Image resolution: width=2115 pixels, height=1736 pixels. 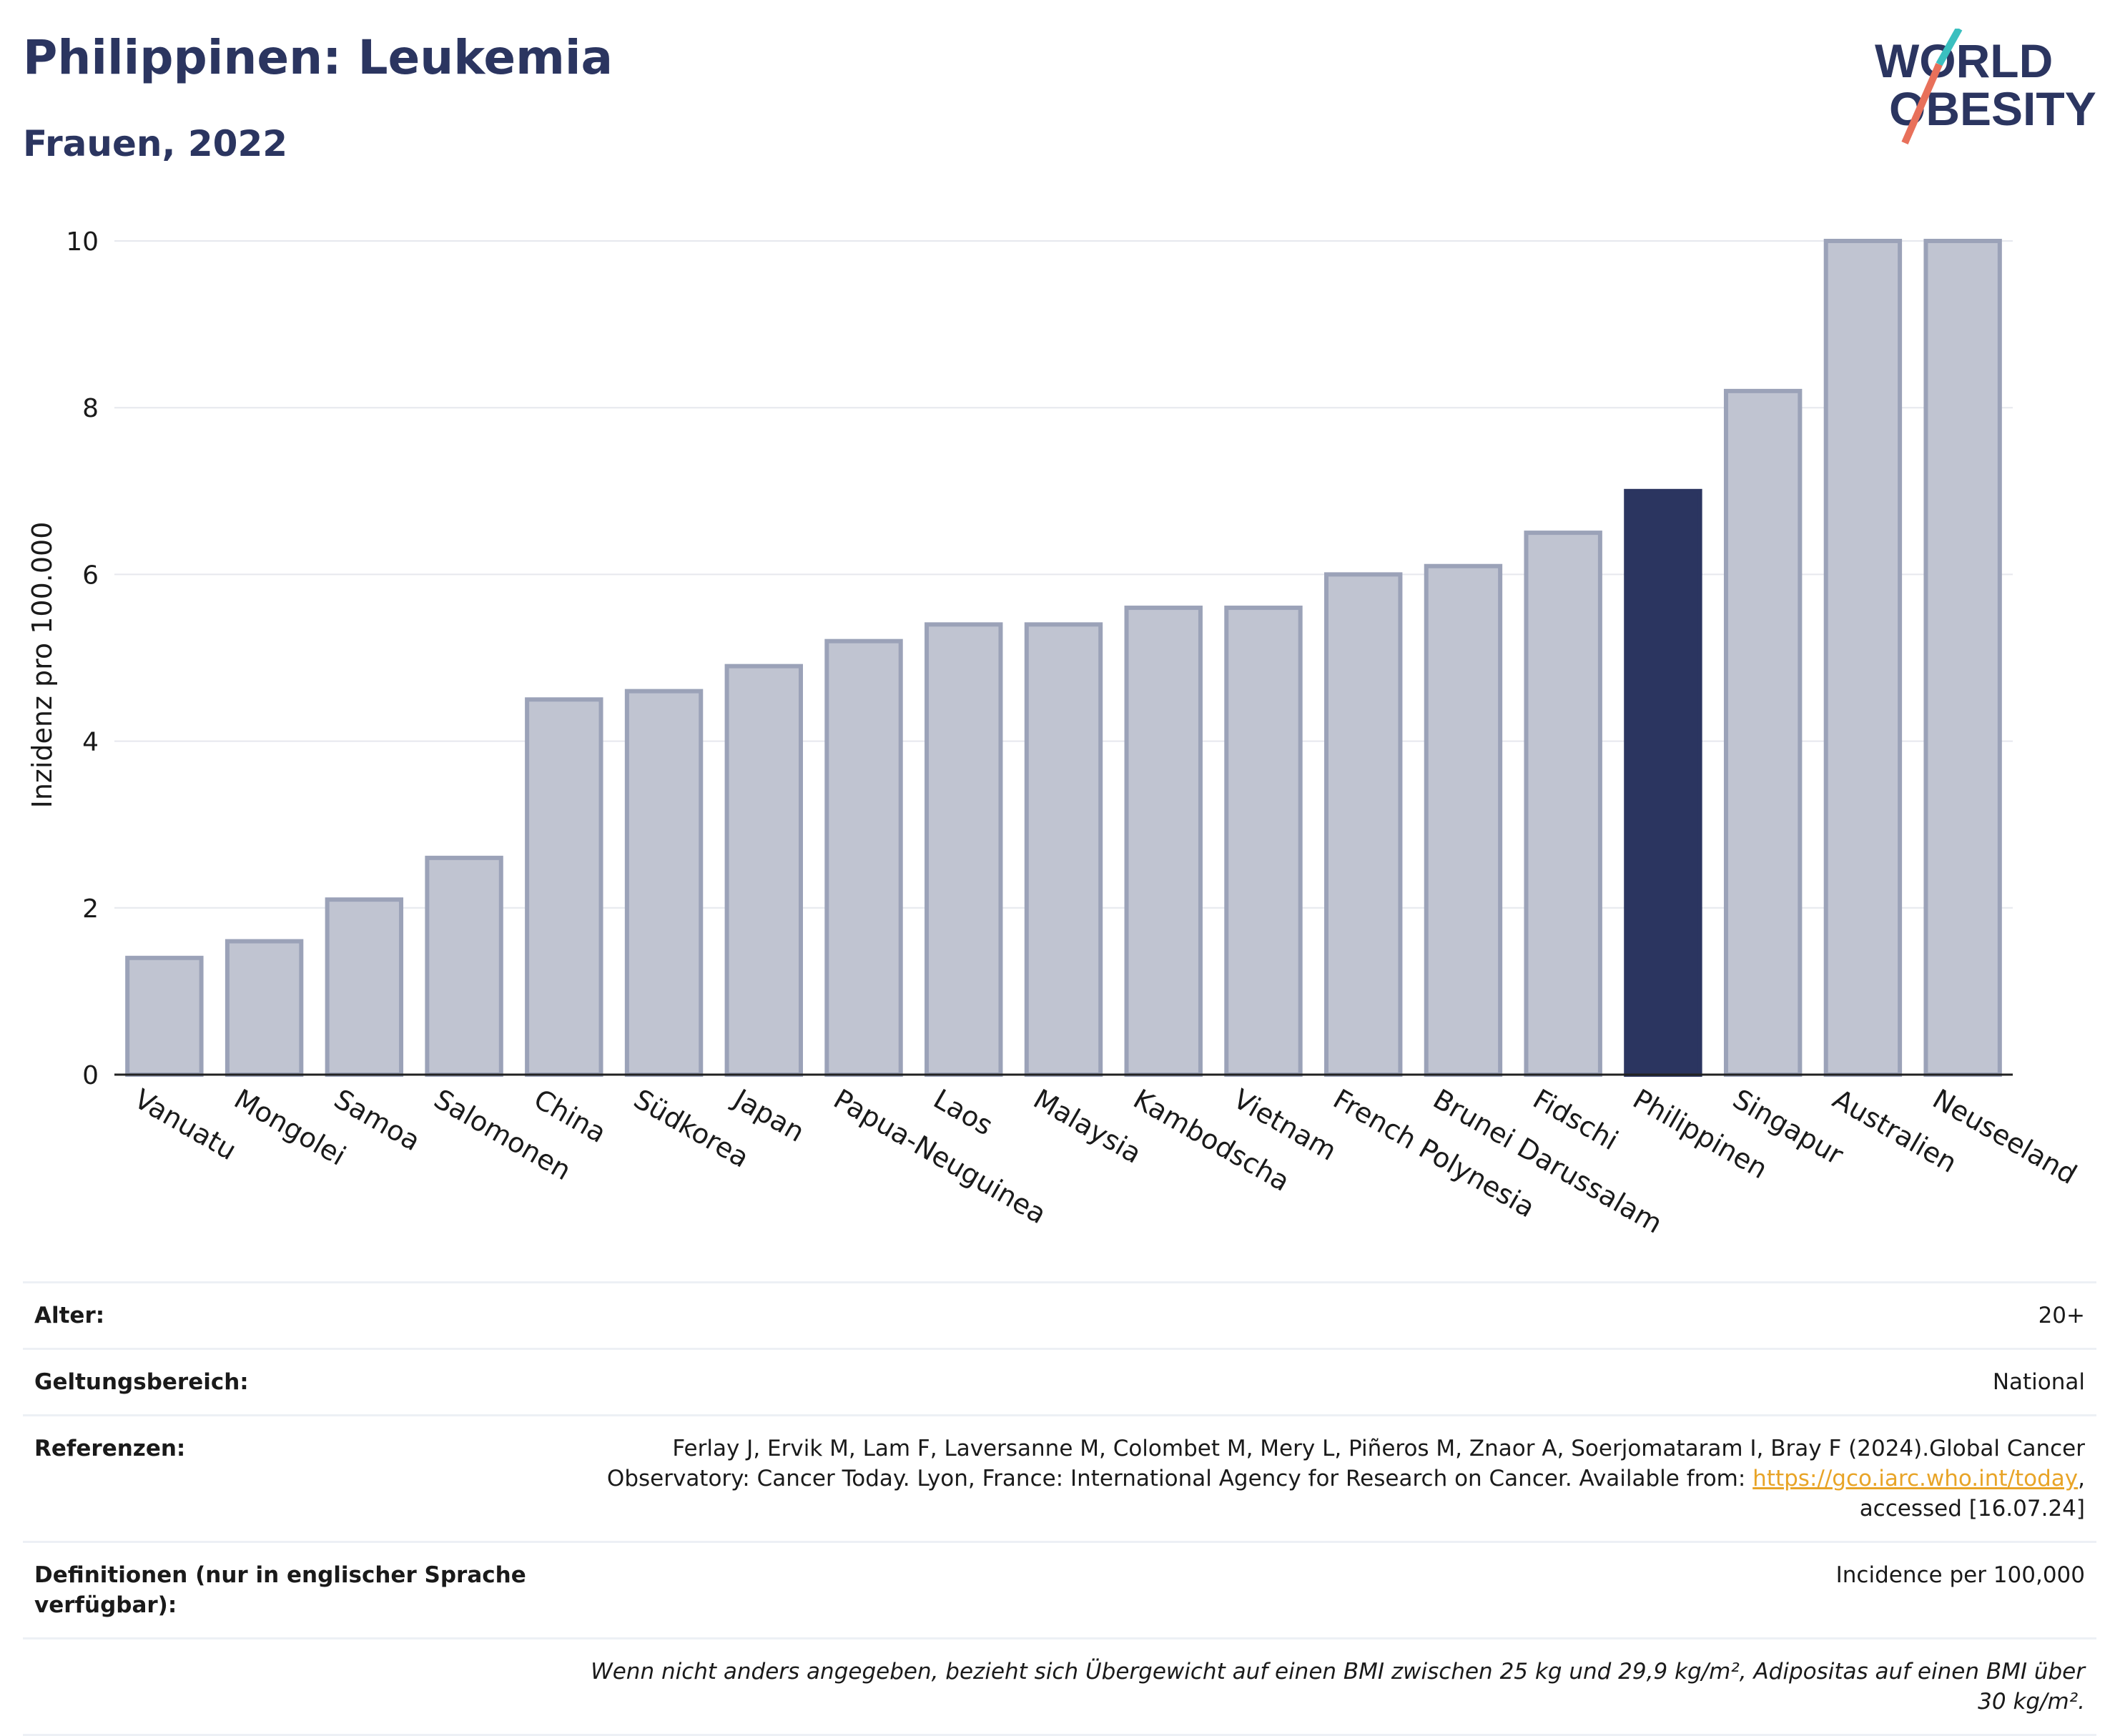 I want to click on bar-china, so click(x=564, y=887).